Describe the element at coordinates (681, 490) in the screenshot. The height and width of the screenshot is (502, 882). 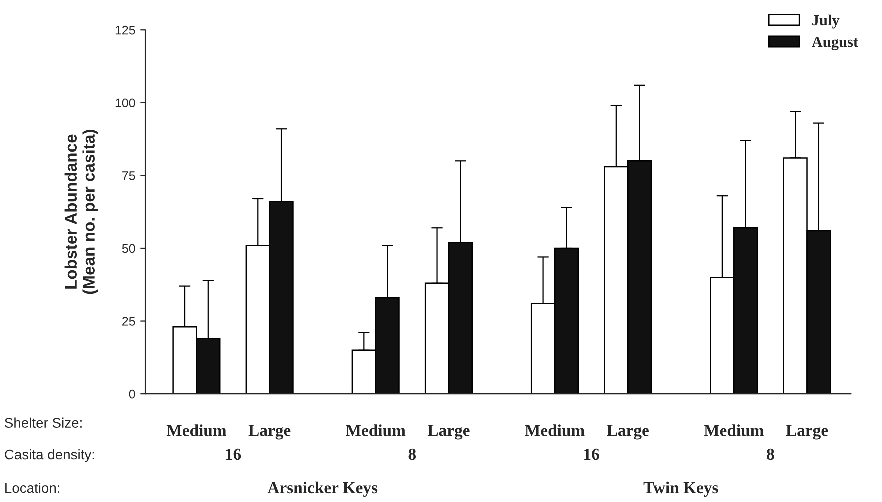
I see `text: Twin Keys` at that location.